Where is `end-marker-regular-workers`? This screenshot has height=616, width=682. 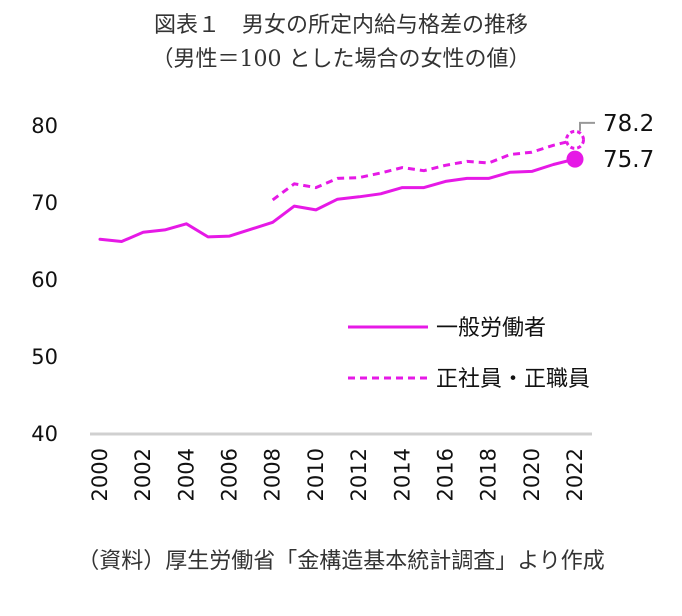
end-marker-regular-workers is located at coordinates (575, 159).